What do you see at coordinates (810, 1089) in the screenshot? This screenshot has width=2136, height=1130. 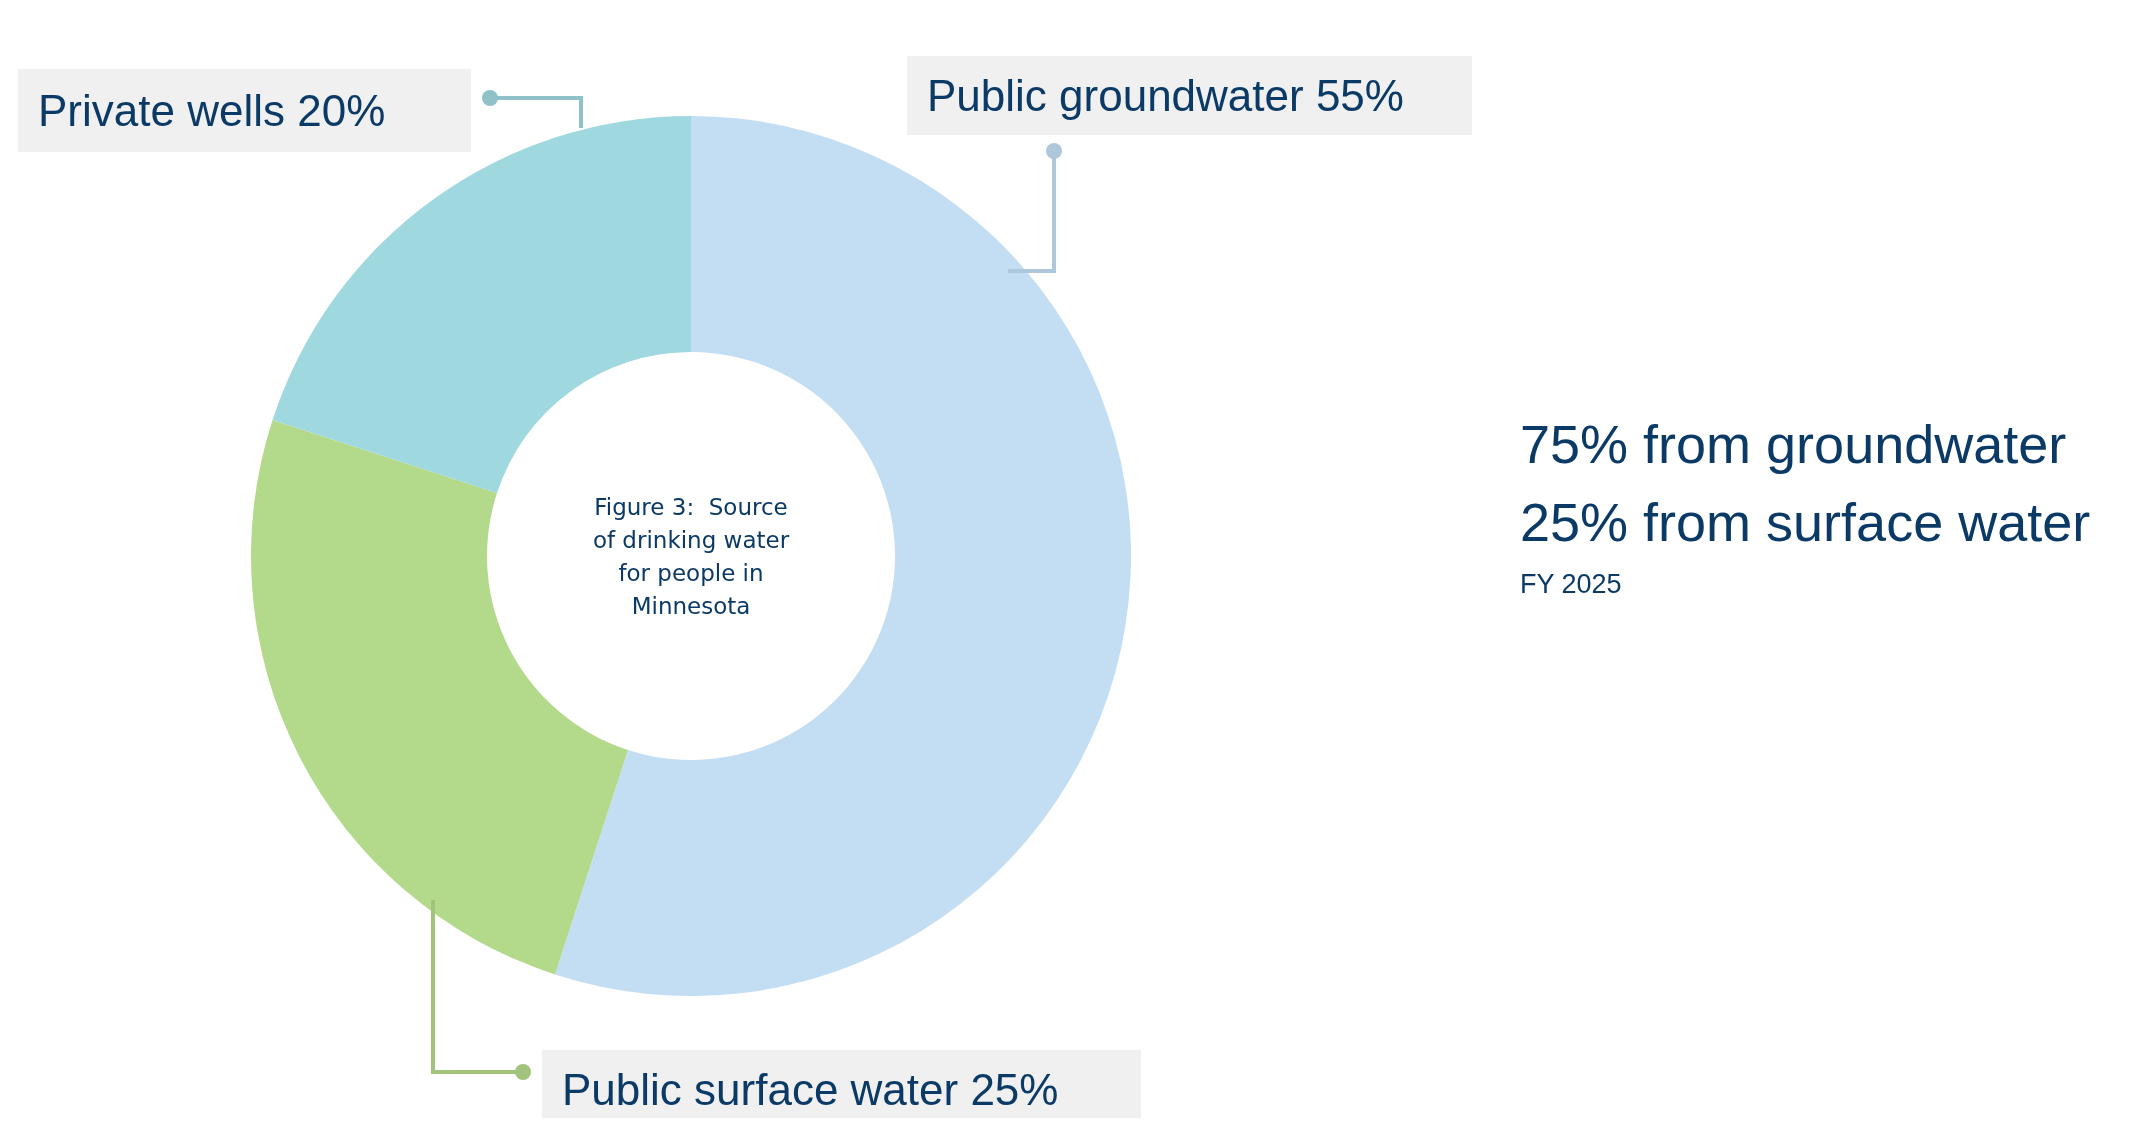 I see `slice-label: Public surface water 25%` at bounding box center [810, 1089].